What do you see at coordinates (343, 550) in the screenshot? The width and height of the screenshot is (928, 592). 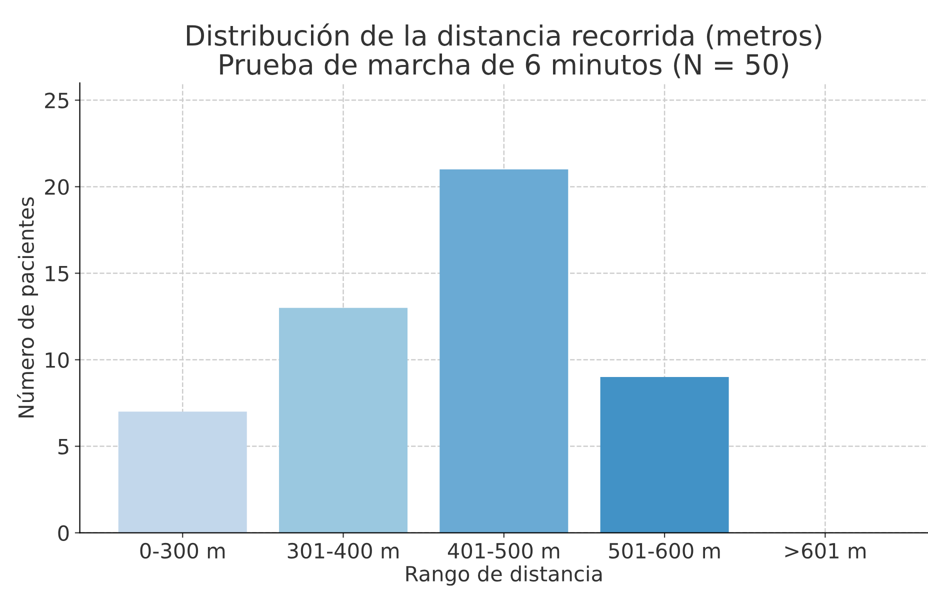 I see `x-tick-label: 301-400 m` at bounding box center [343, 550].